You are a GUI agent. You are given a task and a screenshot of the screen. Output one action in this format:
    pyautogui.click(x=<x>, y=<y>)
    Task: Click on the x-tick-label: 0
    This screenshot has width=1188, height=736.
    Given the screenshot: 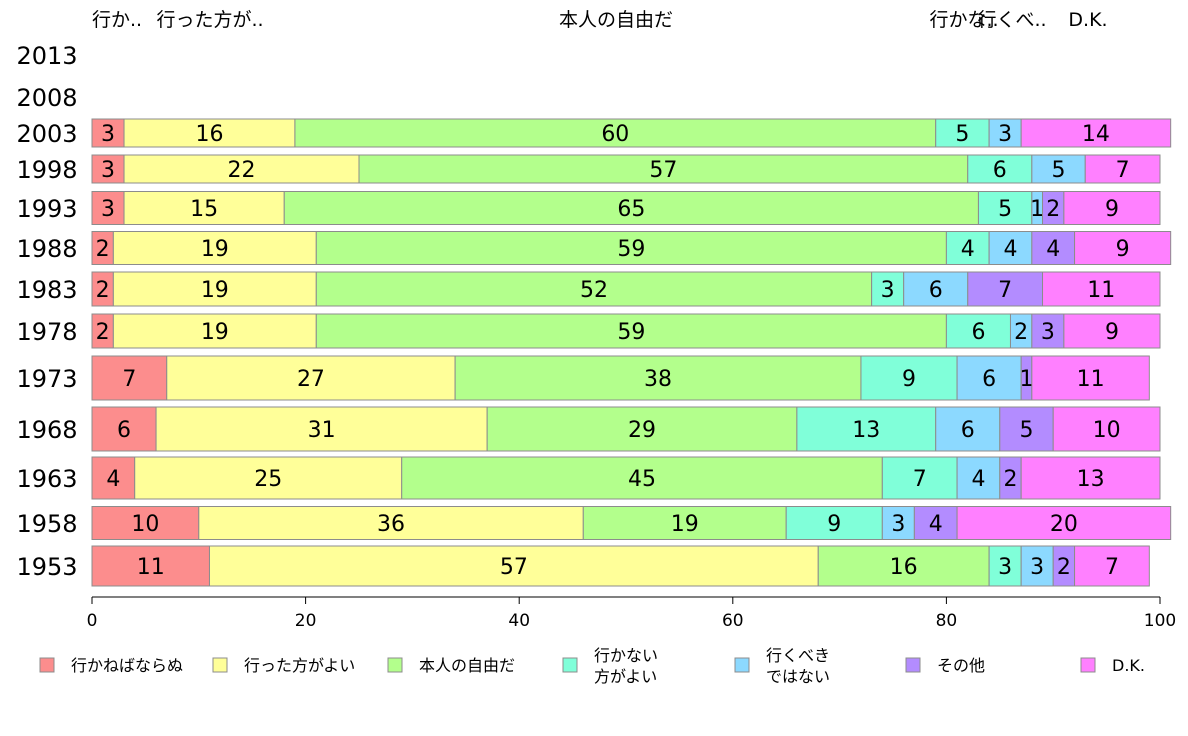 What is the action you would take?
    pyautogui.click(x=92, y=621)
    